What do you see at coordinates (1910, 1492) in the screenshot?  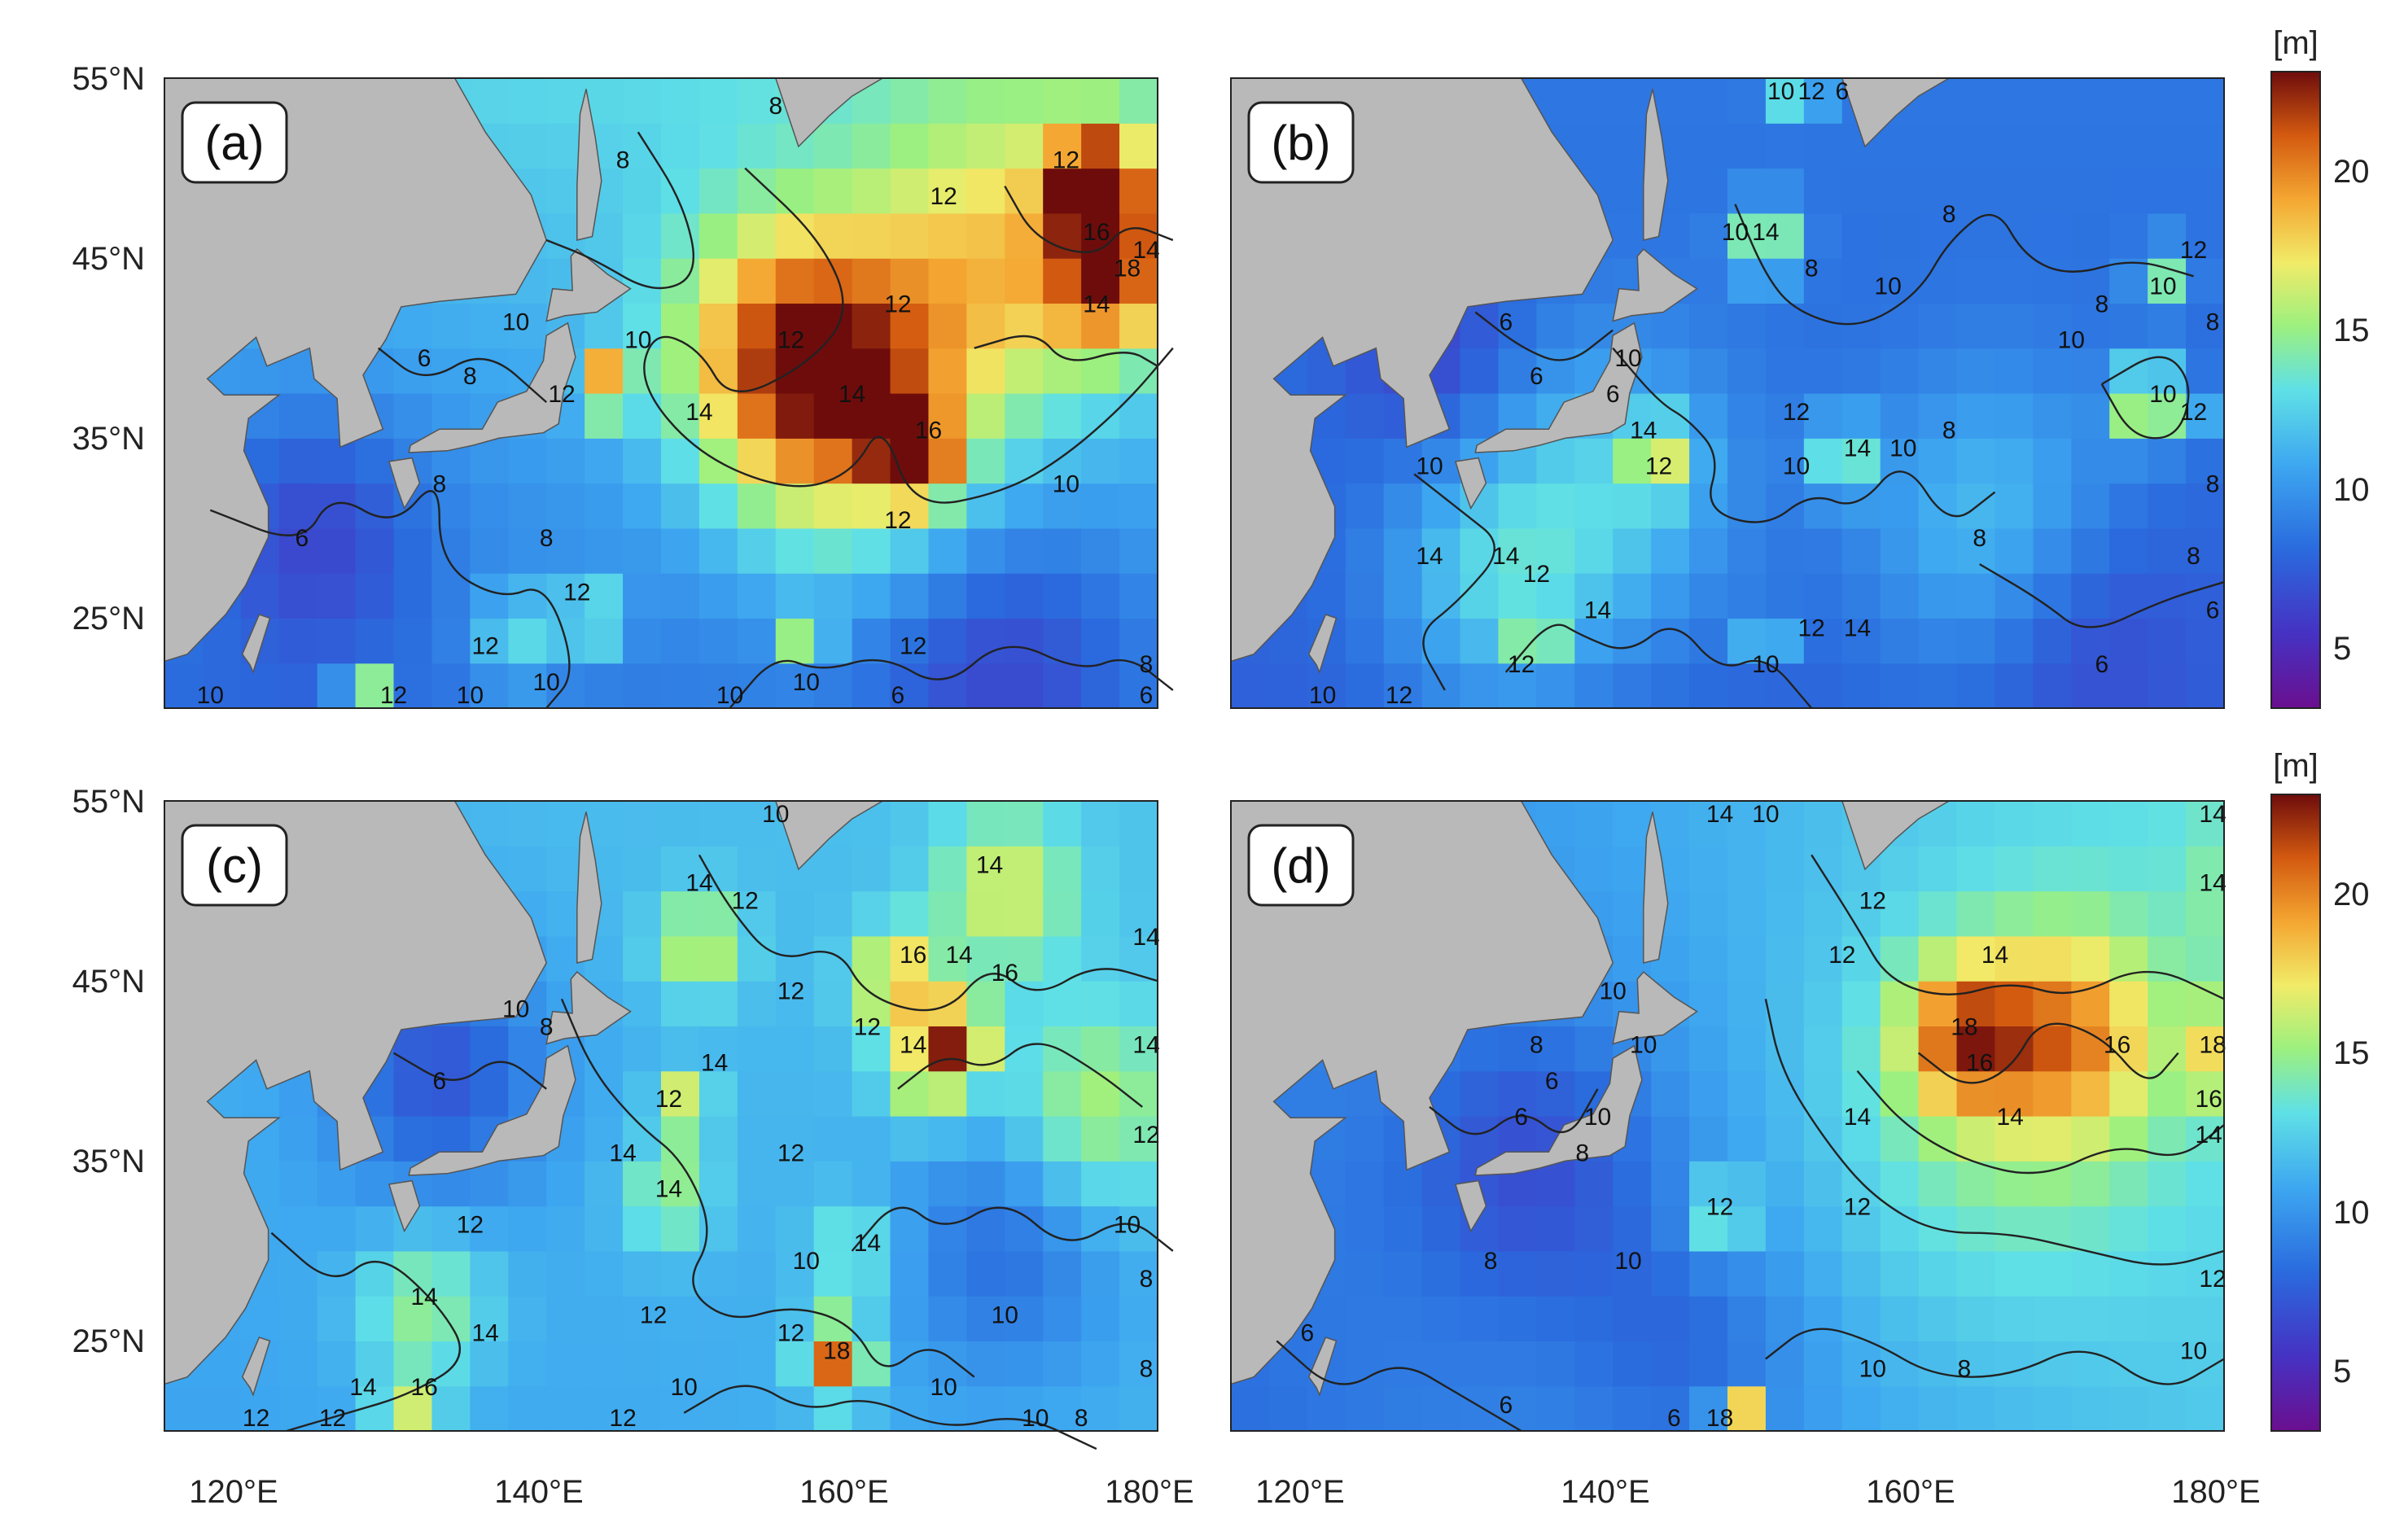 I see `lon-label-160e-right: 160°E` at bounding box center [1910, 1492].